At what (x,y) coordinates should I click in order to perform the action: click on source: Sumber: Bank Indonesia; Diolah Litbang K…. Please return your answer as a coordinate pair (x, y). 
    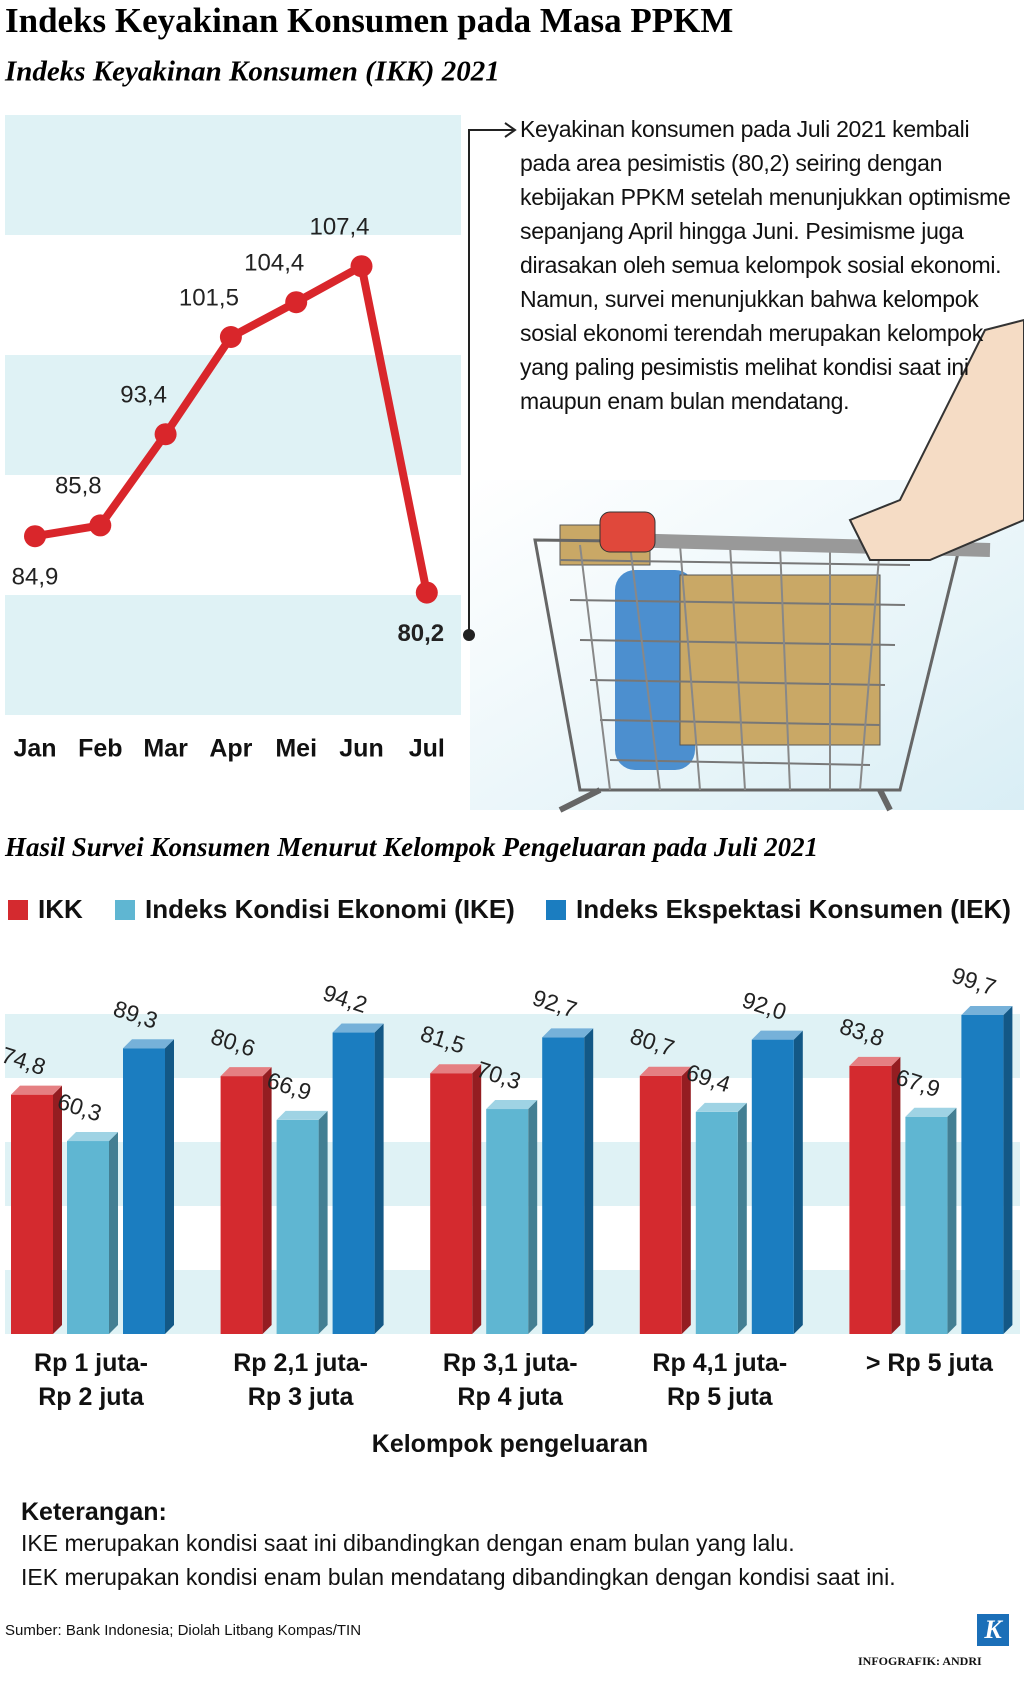
    Looking at the image, I should click on (183, 1630).